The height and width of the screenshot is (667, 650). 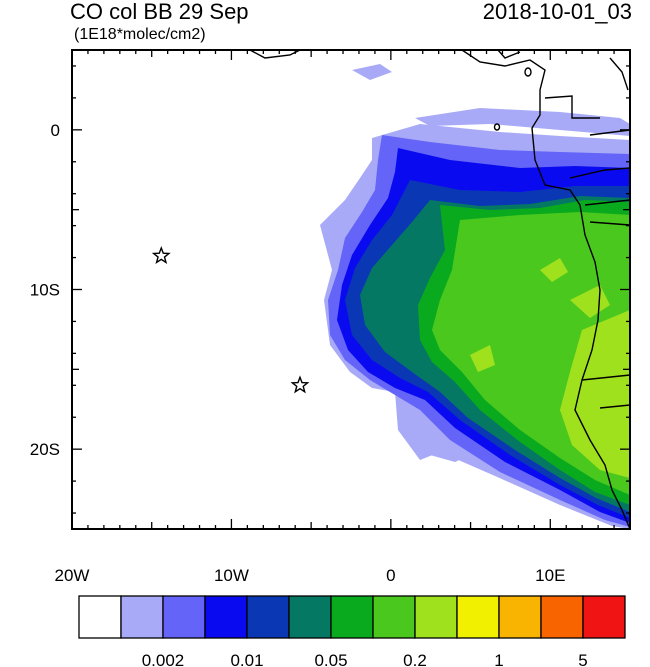 What do you see at coordinates (390, 575) in the screenshot?
I see `x-tick-label: 0` at bounding box center [390, 575].